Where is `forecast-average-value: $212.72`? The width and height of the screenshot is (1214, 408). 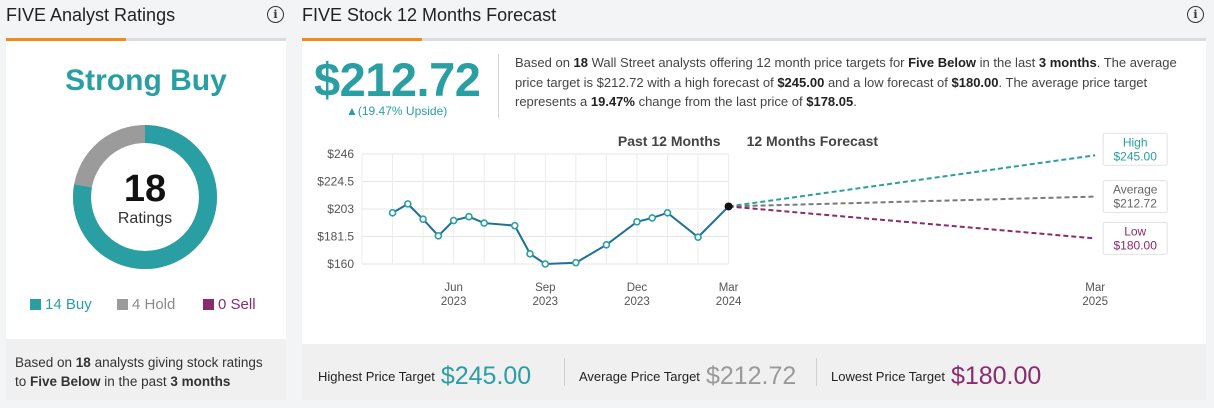
forecast-average-value: $212.72 is located at coordinates (1136, 204).